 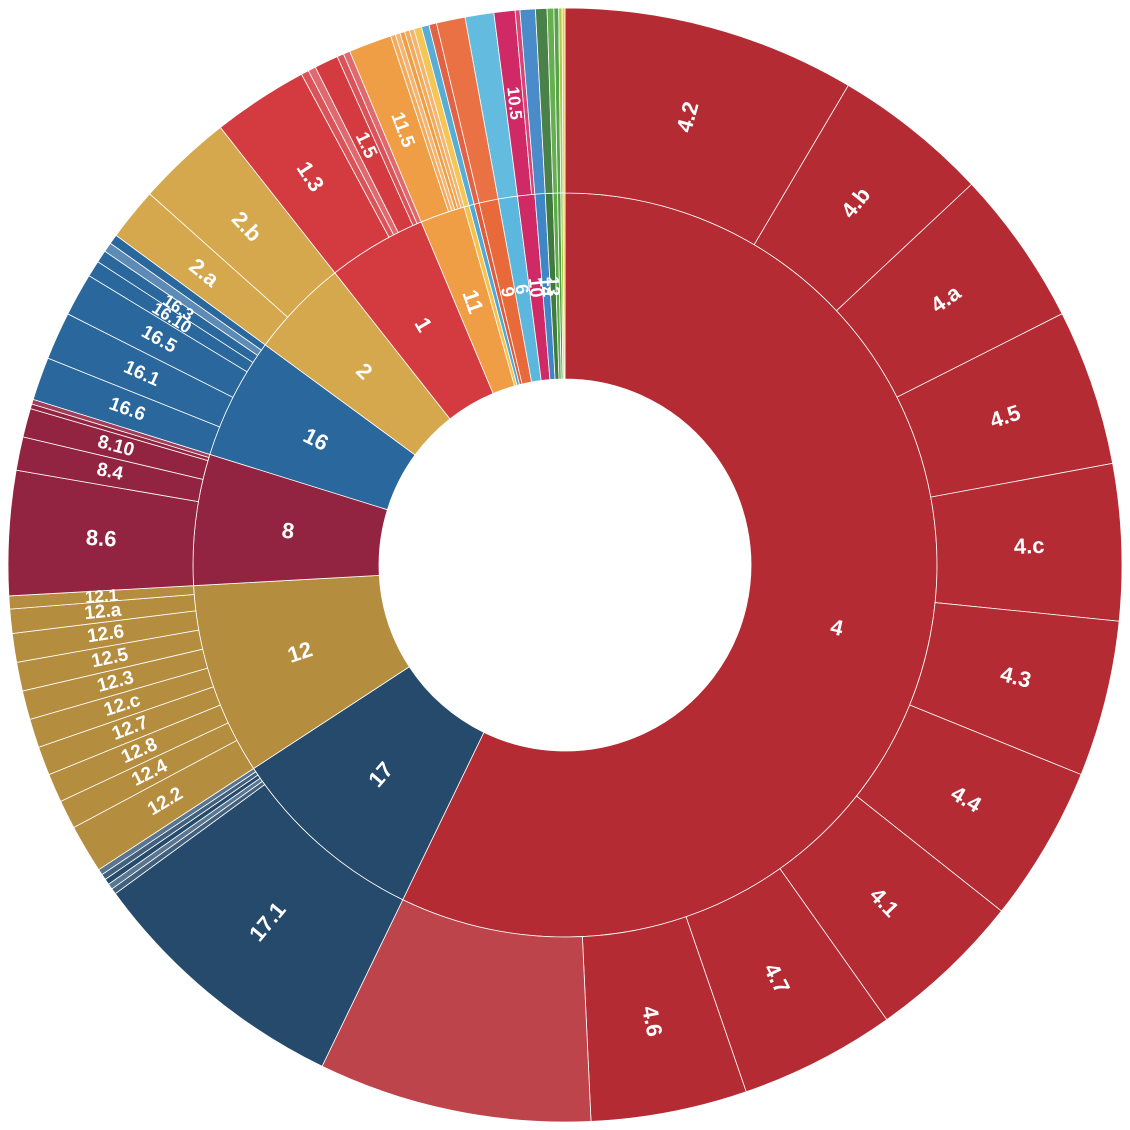 What do you see at coordinates (1029, 546) in the screenshot?
I see `outer-segment-4-4-c-label: 4.c` at bounding box center [1029, 546].